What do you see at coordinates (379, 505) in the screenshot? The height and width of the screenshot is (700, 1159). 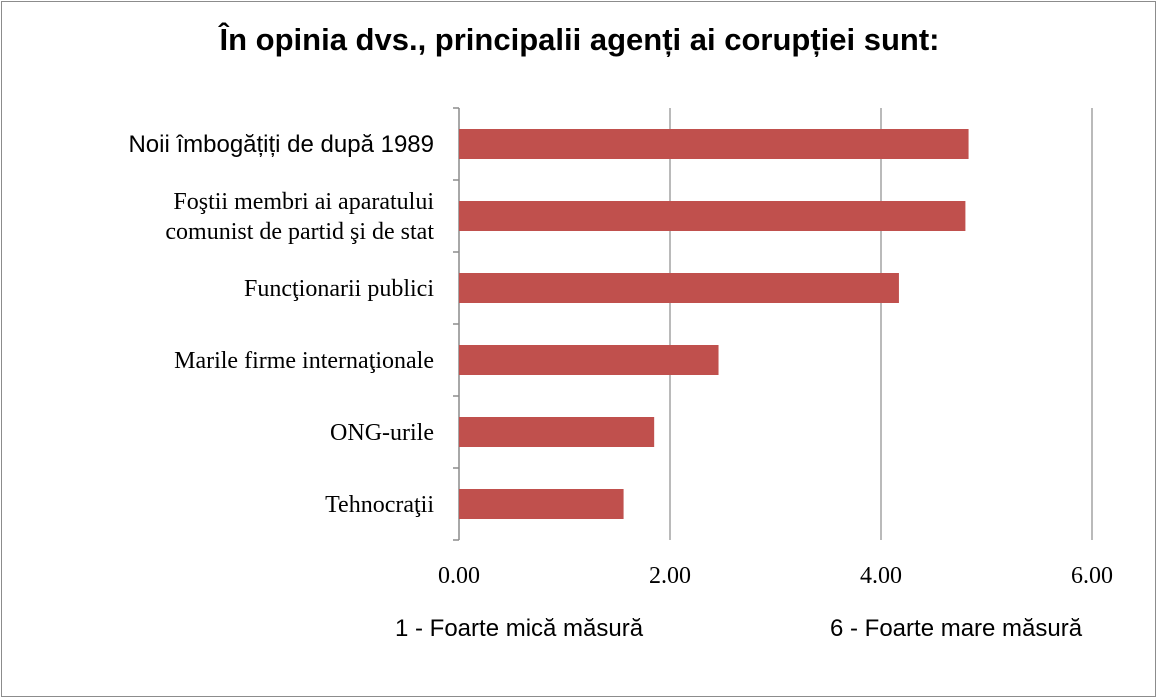 I see `category-label: Tehnocraţii` at bounding box center [379, 505].